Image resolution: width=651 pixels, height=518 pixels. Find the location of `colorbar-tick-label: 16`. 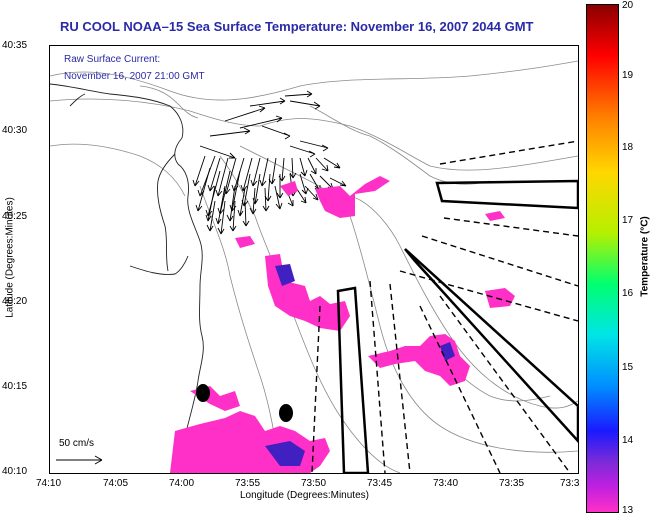

colorbar-tick-label: 16 is located at coordinates (628, 293).